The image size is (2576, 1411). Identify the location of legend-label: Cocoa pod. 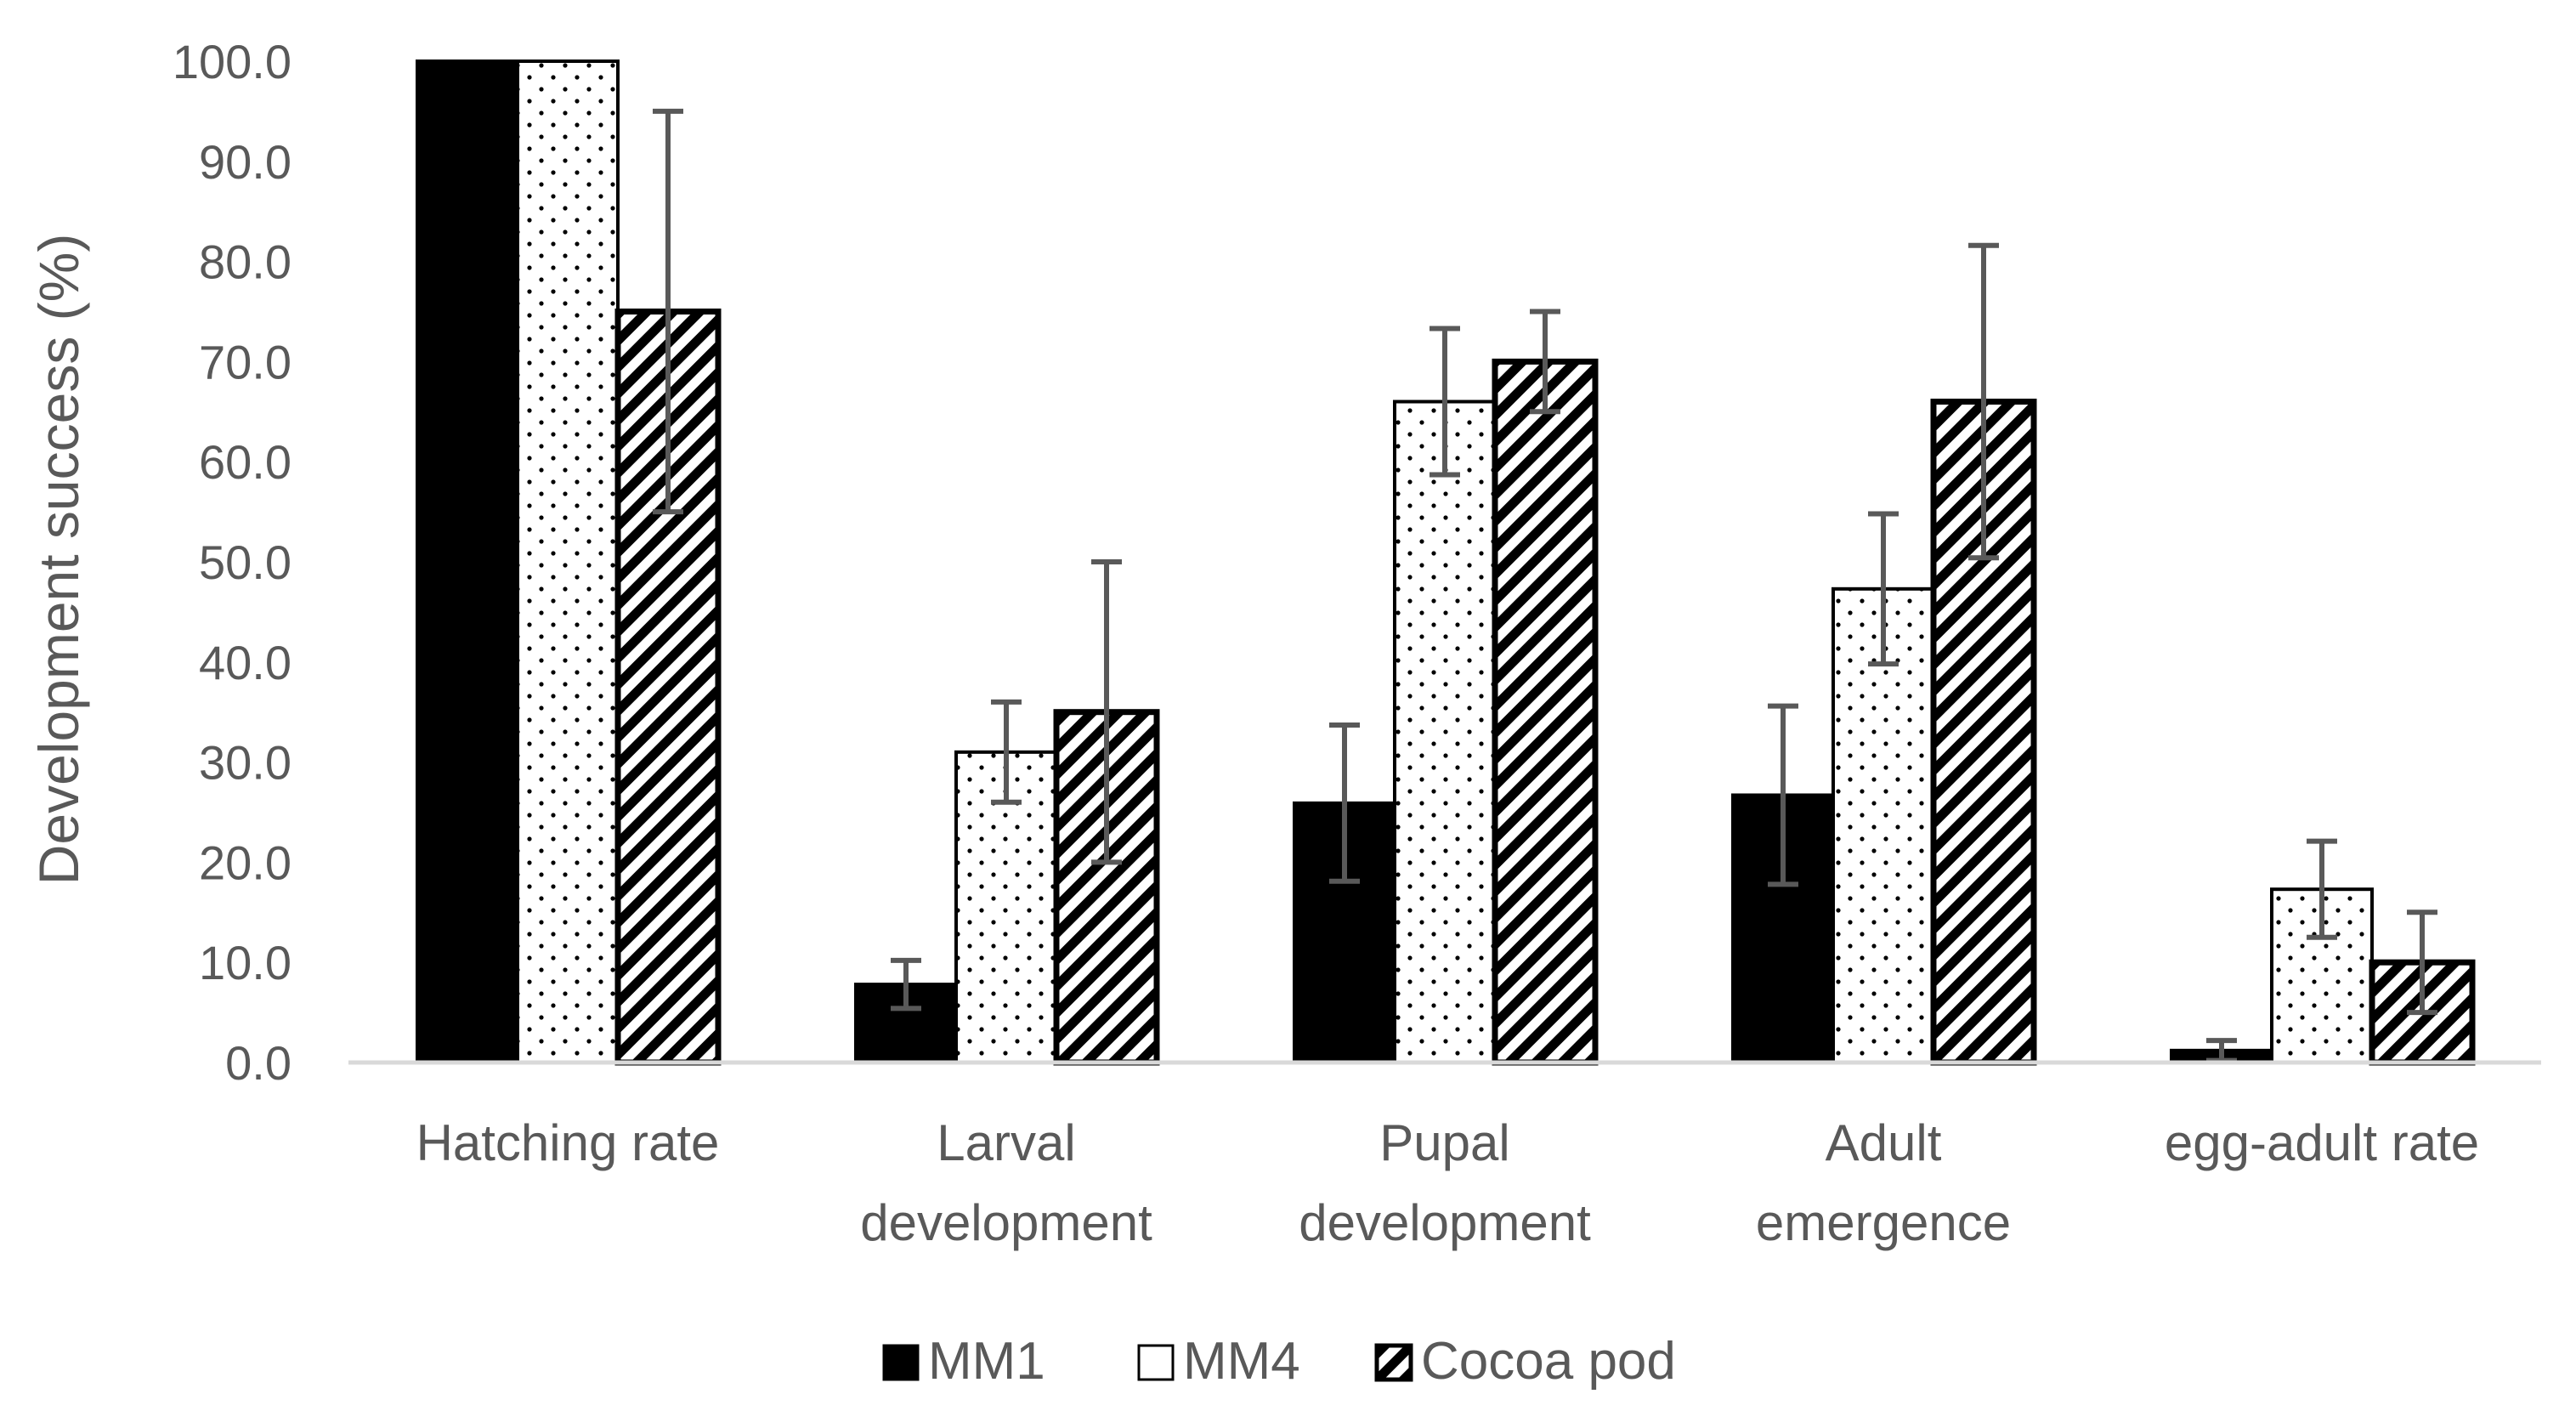
(1548, 1361).